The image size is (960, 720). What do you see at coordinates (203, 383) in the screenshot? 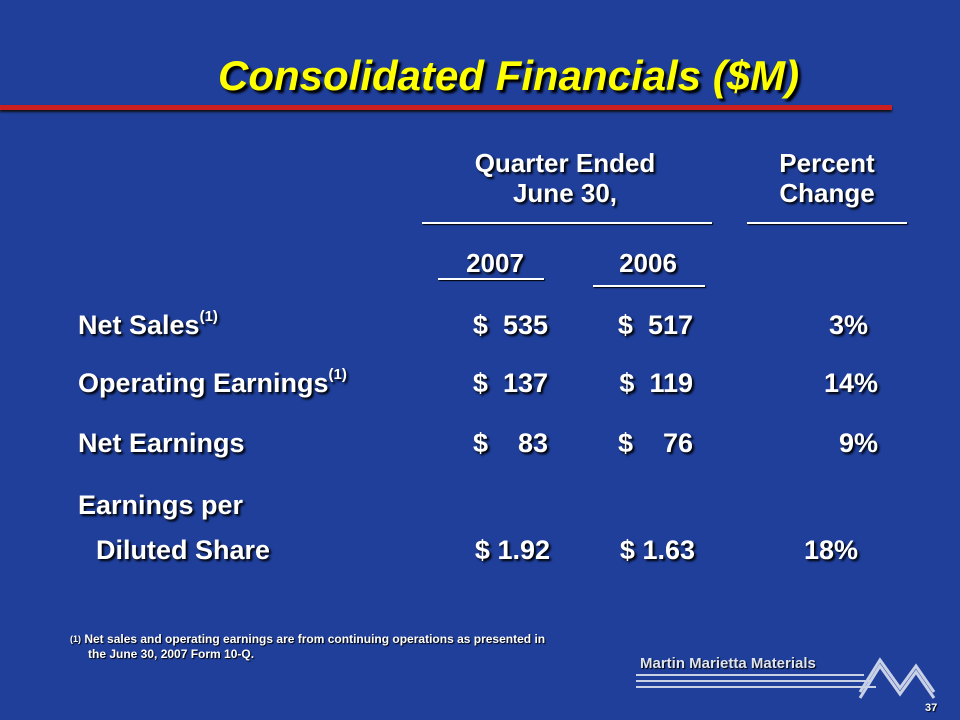
I see `row-label-text: Operating Earnings` at bounding box center [203, 383].